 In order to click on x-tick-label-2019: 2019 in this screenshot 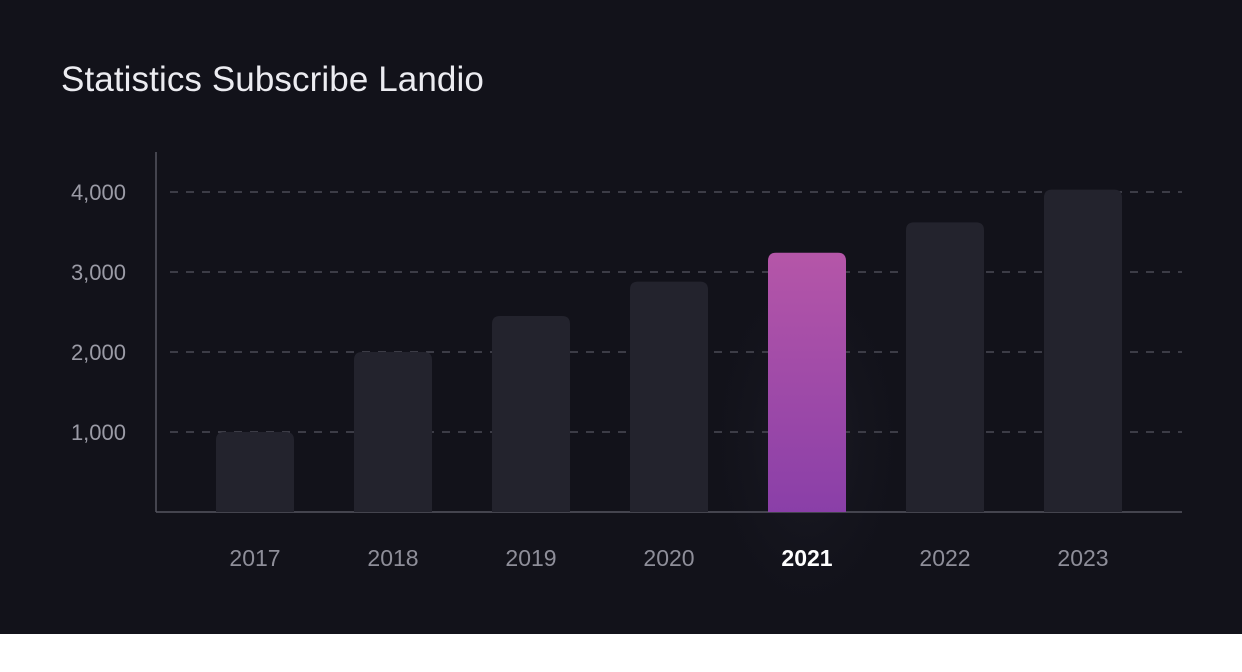, I will do `click(530, 558)`.